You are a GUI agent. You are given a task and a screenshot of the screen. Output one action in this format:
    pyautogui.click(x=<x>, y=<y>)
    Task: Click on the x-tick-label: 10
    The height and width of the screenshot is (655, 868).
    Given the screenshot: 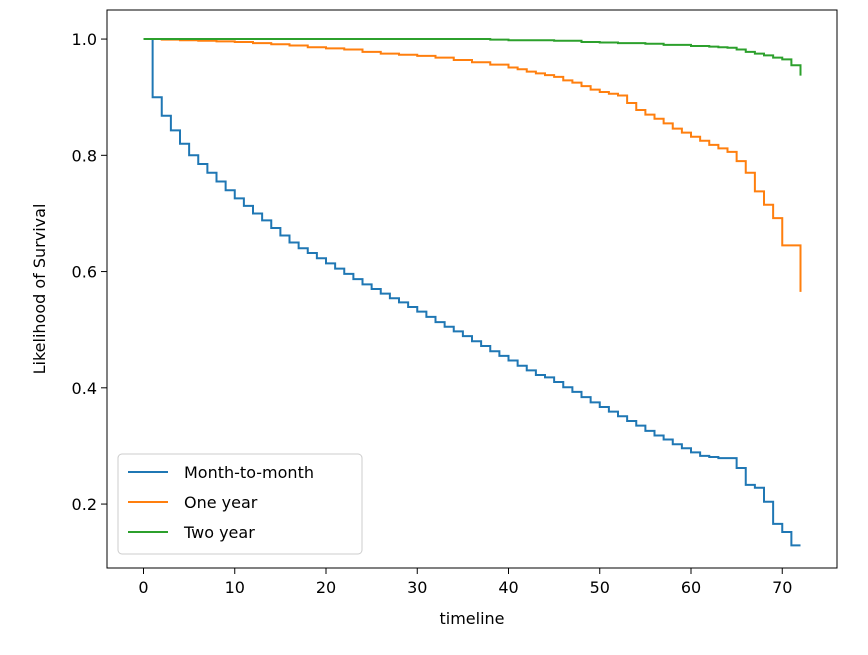 What is the action you would take?
    pyautogui.click(x=235, y=587)
    